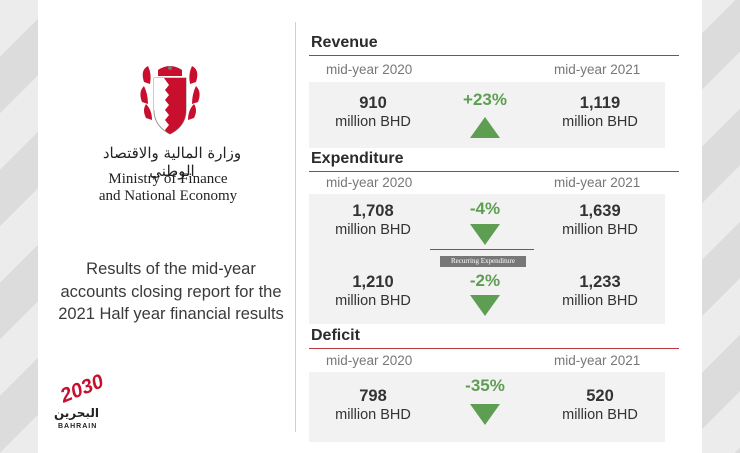 The width and height of the screenshot is (740, 453). What do you see at coordinates (369, 182) in the screenshot?
I see `expenditure-col-left: mid-year 2020` at bounding box center [369, 182].